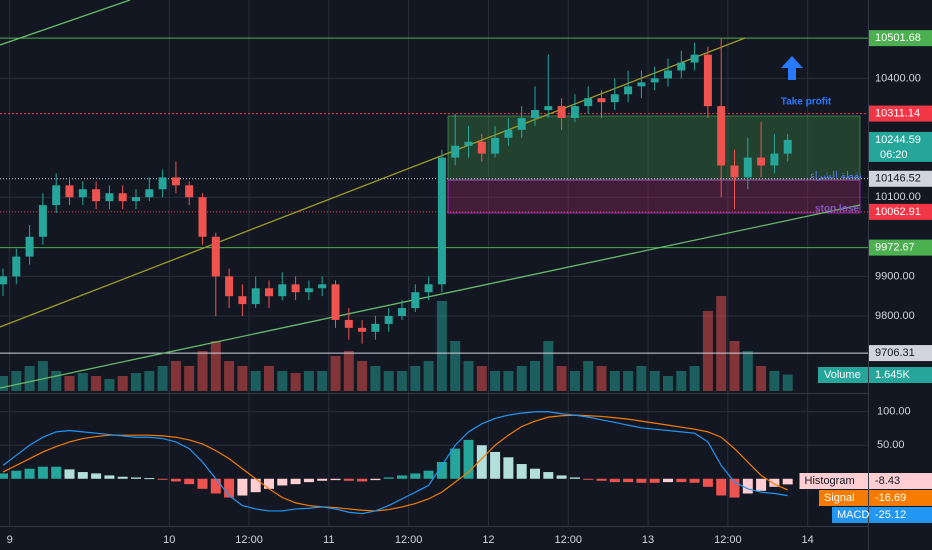 The image size is (932, 550). Describe the element at coordinates (396, 343) in the screenshot. I see `volume-bars` at that location.